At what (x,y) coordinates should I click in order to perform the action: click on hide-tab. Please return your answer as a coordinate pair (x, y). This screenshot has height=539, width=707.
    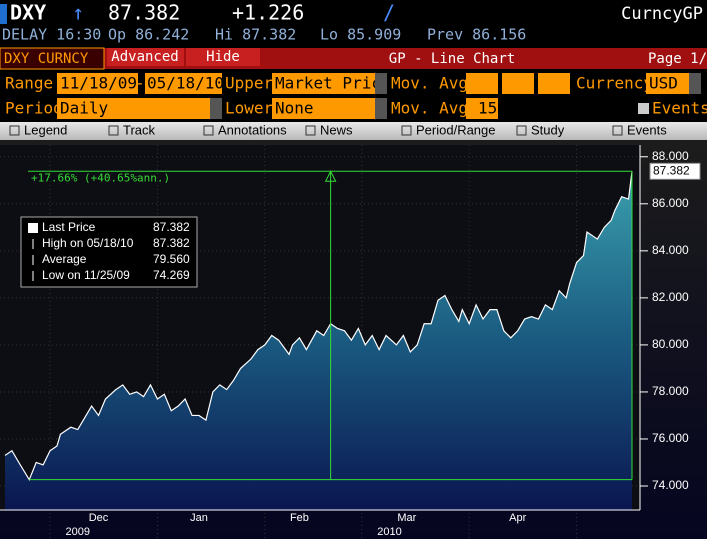
    Looking at the image, I should click on (223, 57).